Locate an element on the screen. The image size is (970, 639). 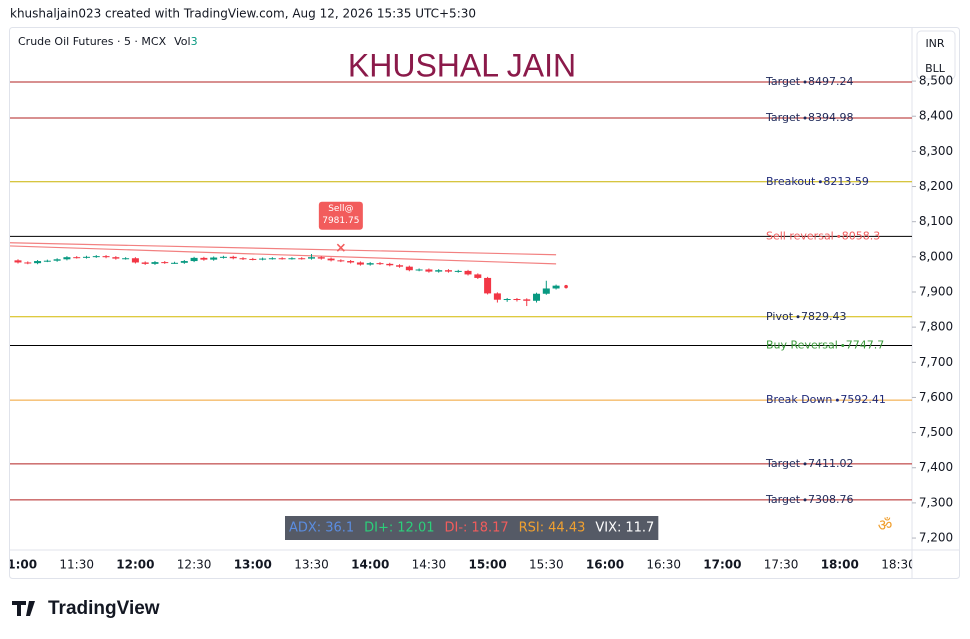
level-value: 7411.02 is located at coordinates (831, 463).